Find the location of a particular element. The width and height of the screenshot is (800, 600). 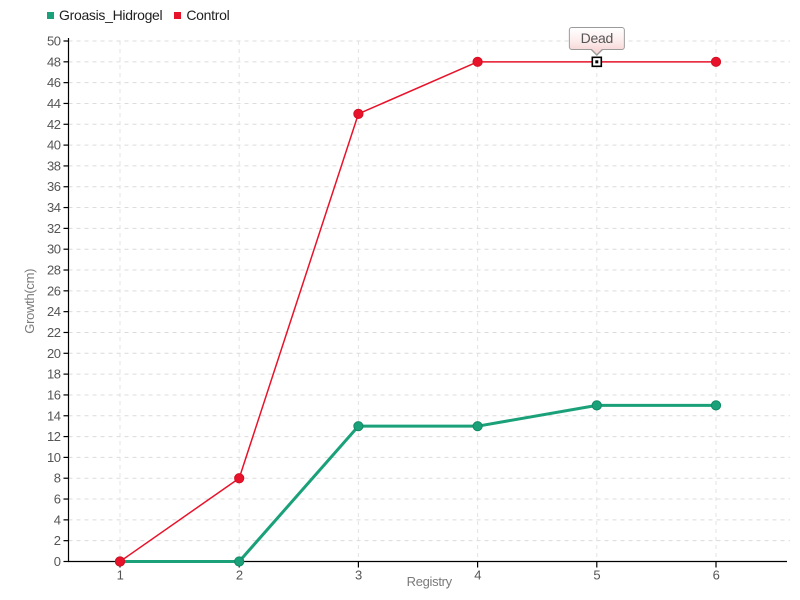

y-tick-label: 28 is located at coordinates (54, 270).